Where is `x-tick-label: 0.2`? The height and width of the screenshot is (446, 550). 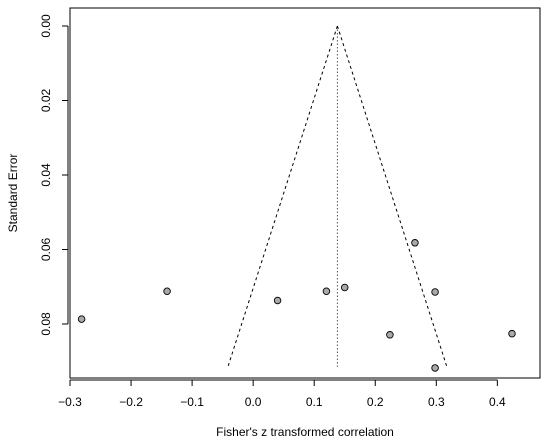
x-tick-label: 0.2 is located at coordinates (375, 402).